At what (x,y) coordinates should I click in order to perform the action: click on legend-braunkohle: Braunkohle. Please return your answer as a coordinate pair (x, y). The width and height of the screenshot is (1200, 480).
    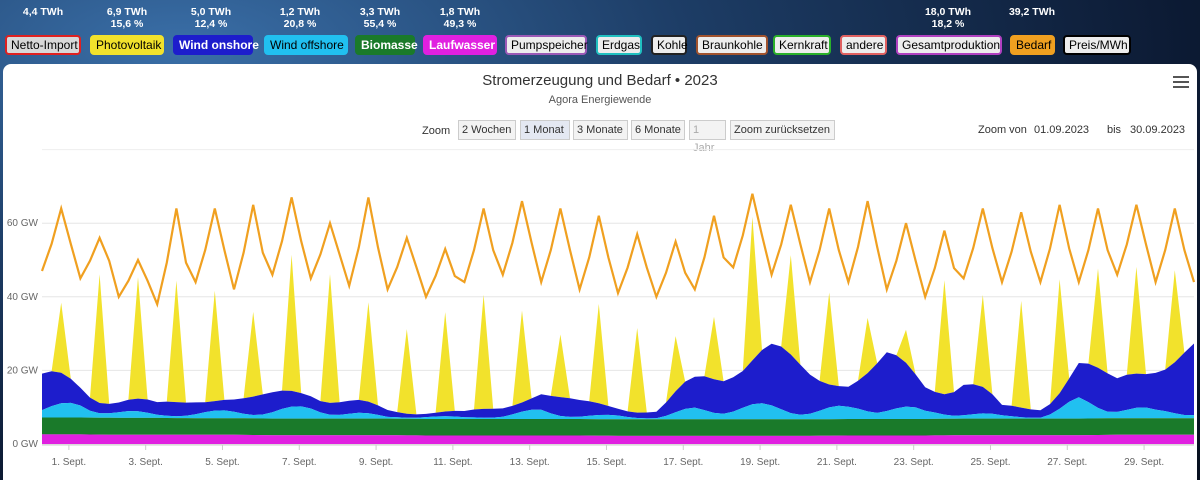
    Looking at the image, I should click on (732, 45).